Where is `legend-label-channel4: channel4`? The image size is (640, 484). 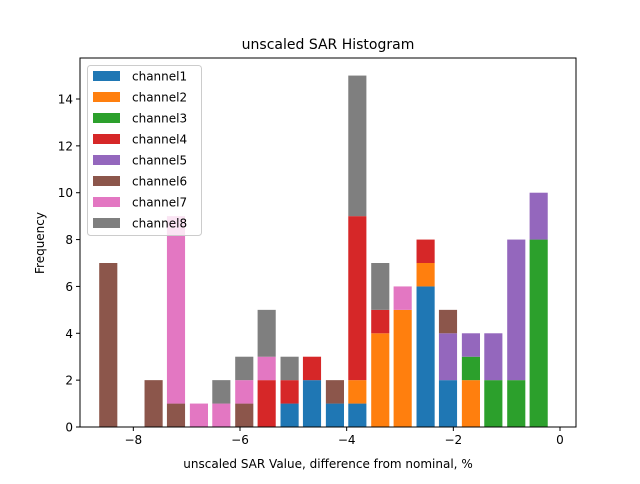 legend-label-channel4: channel4 is located at coordinates (159, 140).